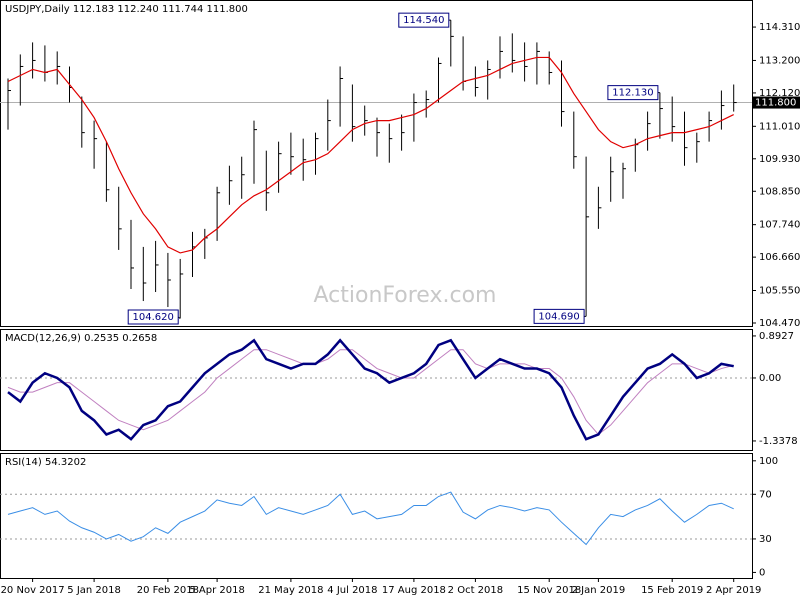 The height and width of the screenshot is (600, 800). I want to click on y-tick-label: 106.660, so click(779, 257).